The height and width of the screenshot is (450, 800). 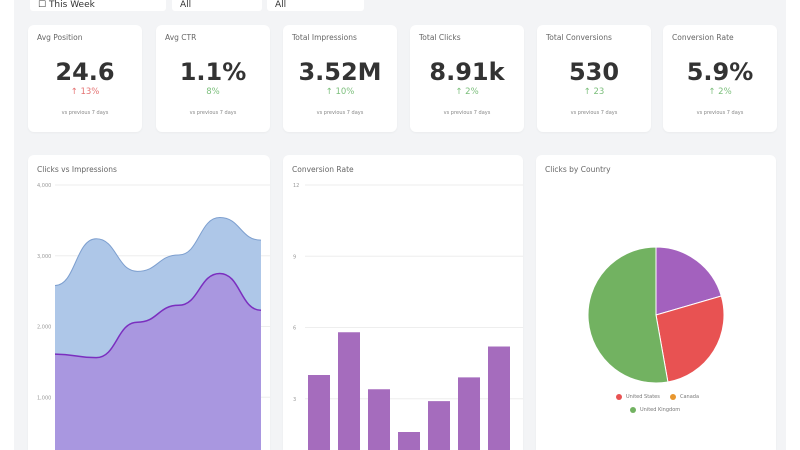 I want to click on kpi-title: Avg Position, so click(x=60, y=37).